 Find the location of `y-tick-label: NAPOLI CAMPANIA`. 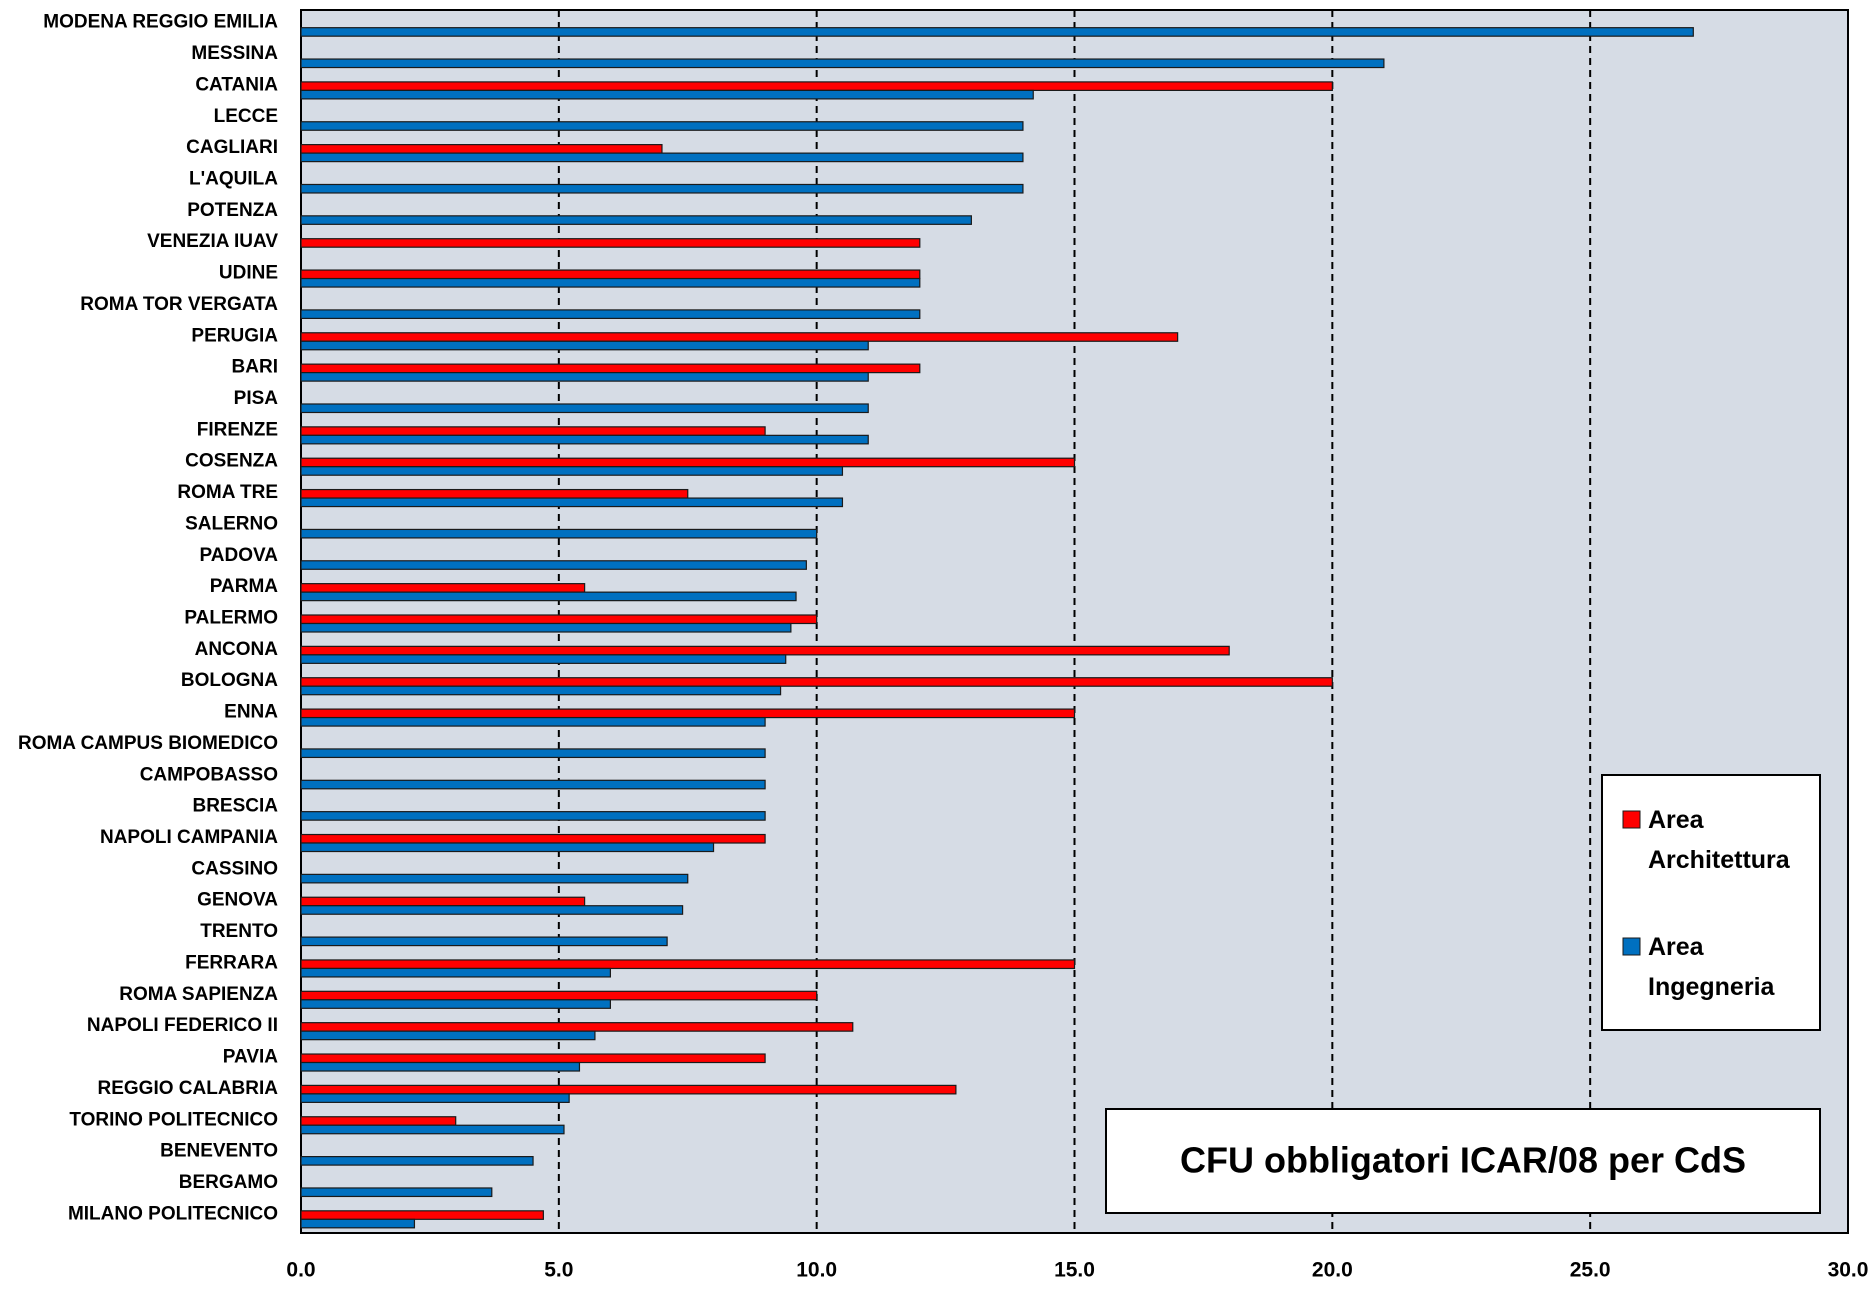

y-tick-label: NAPOLI CAMPANIA is located at coordinates (189, 837).